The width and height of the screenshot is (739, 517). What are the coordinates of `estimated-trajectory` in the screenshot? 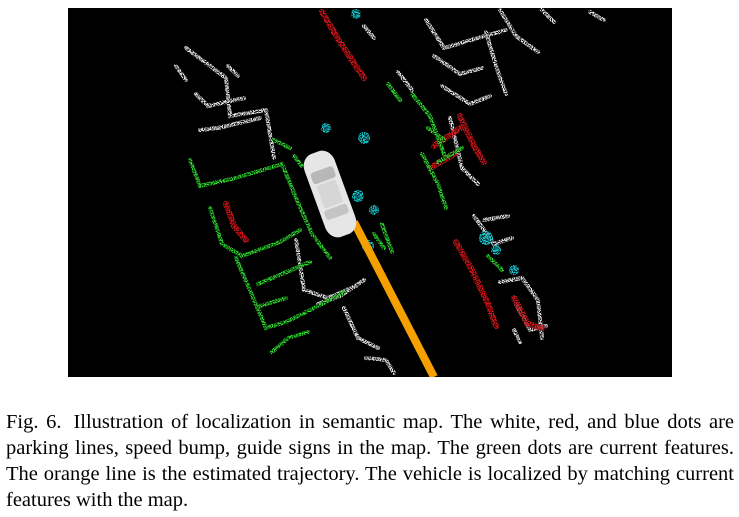 It's located at (394, 298).